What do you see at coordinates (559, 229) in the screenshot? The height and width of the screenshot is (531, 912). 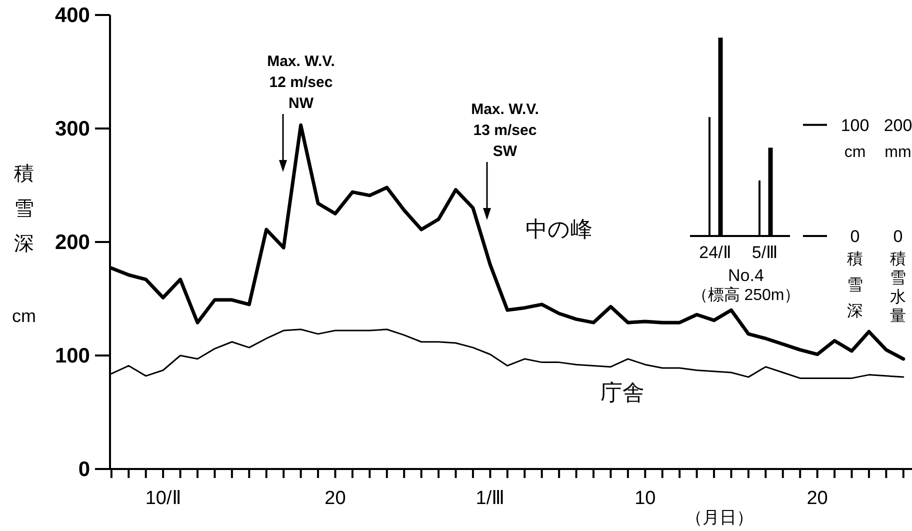 I see `legend-label: 中の峰` at bounding box center [559, 229].